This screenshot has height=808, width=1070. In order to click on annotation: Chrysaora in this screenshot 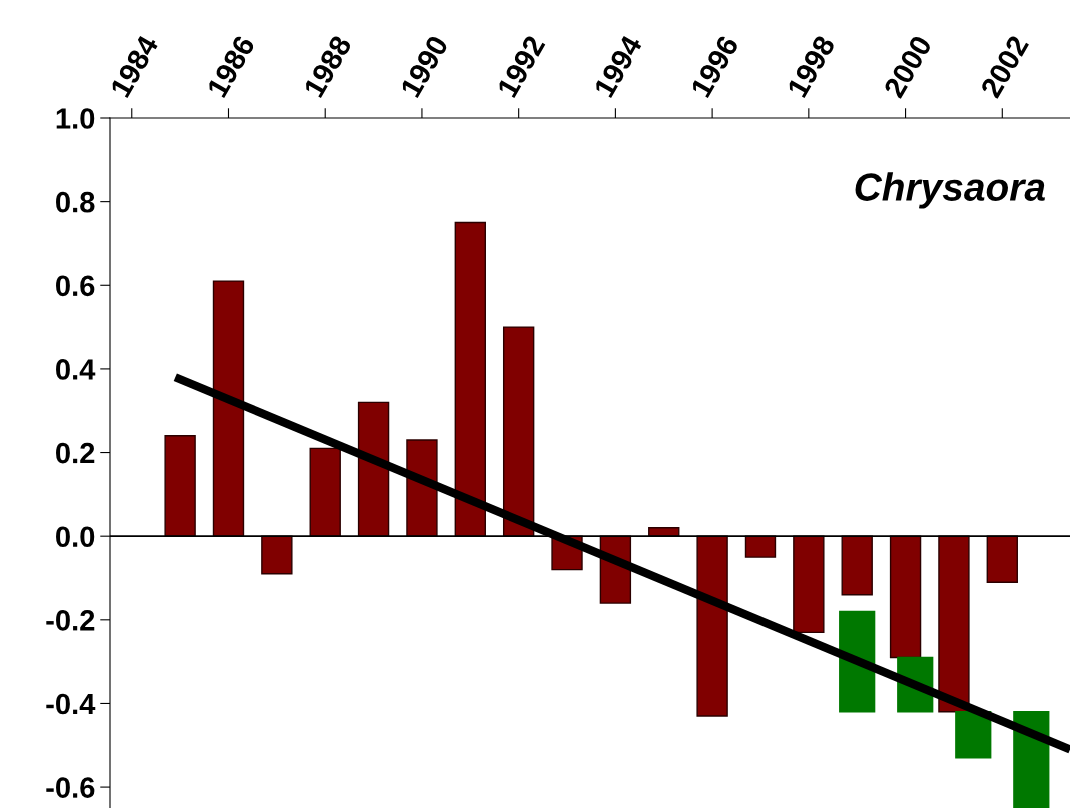, I will do `click(950, 190)`.